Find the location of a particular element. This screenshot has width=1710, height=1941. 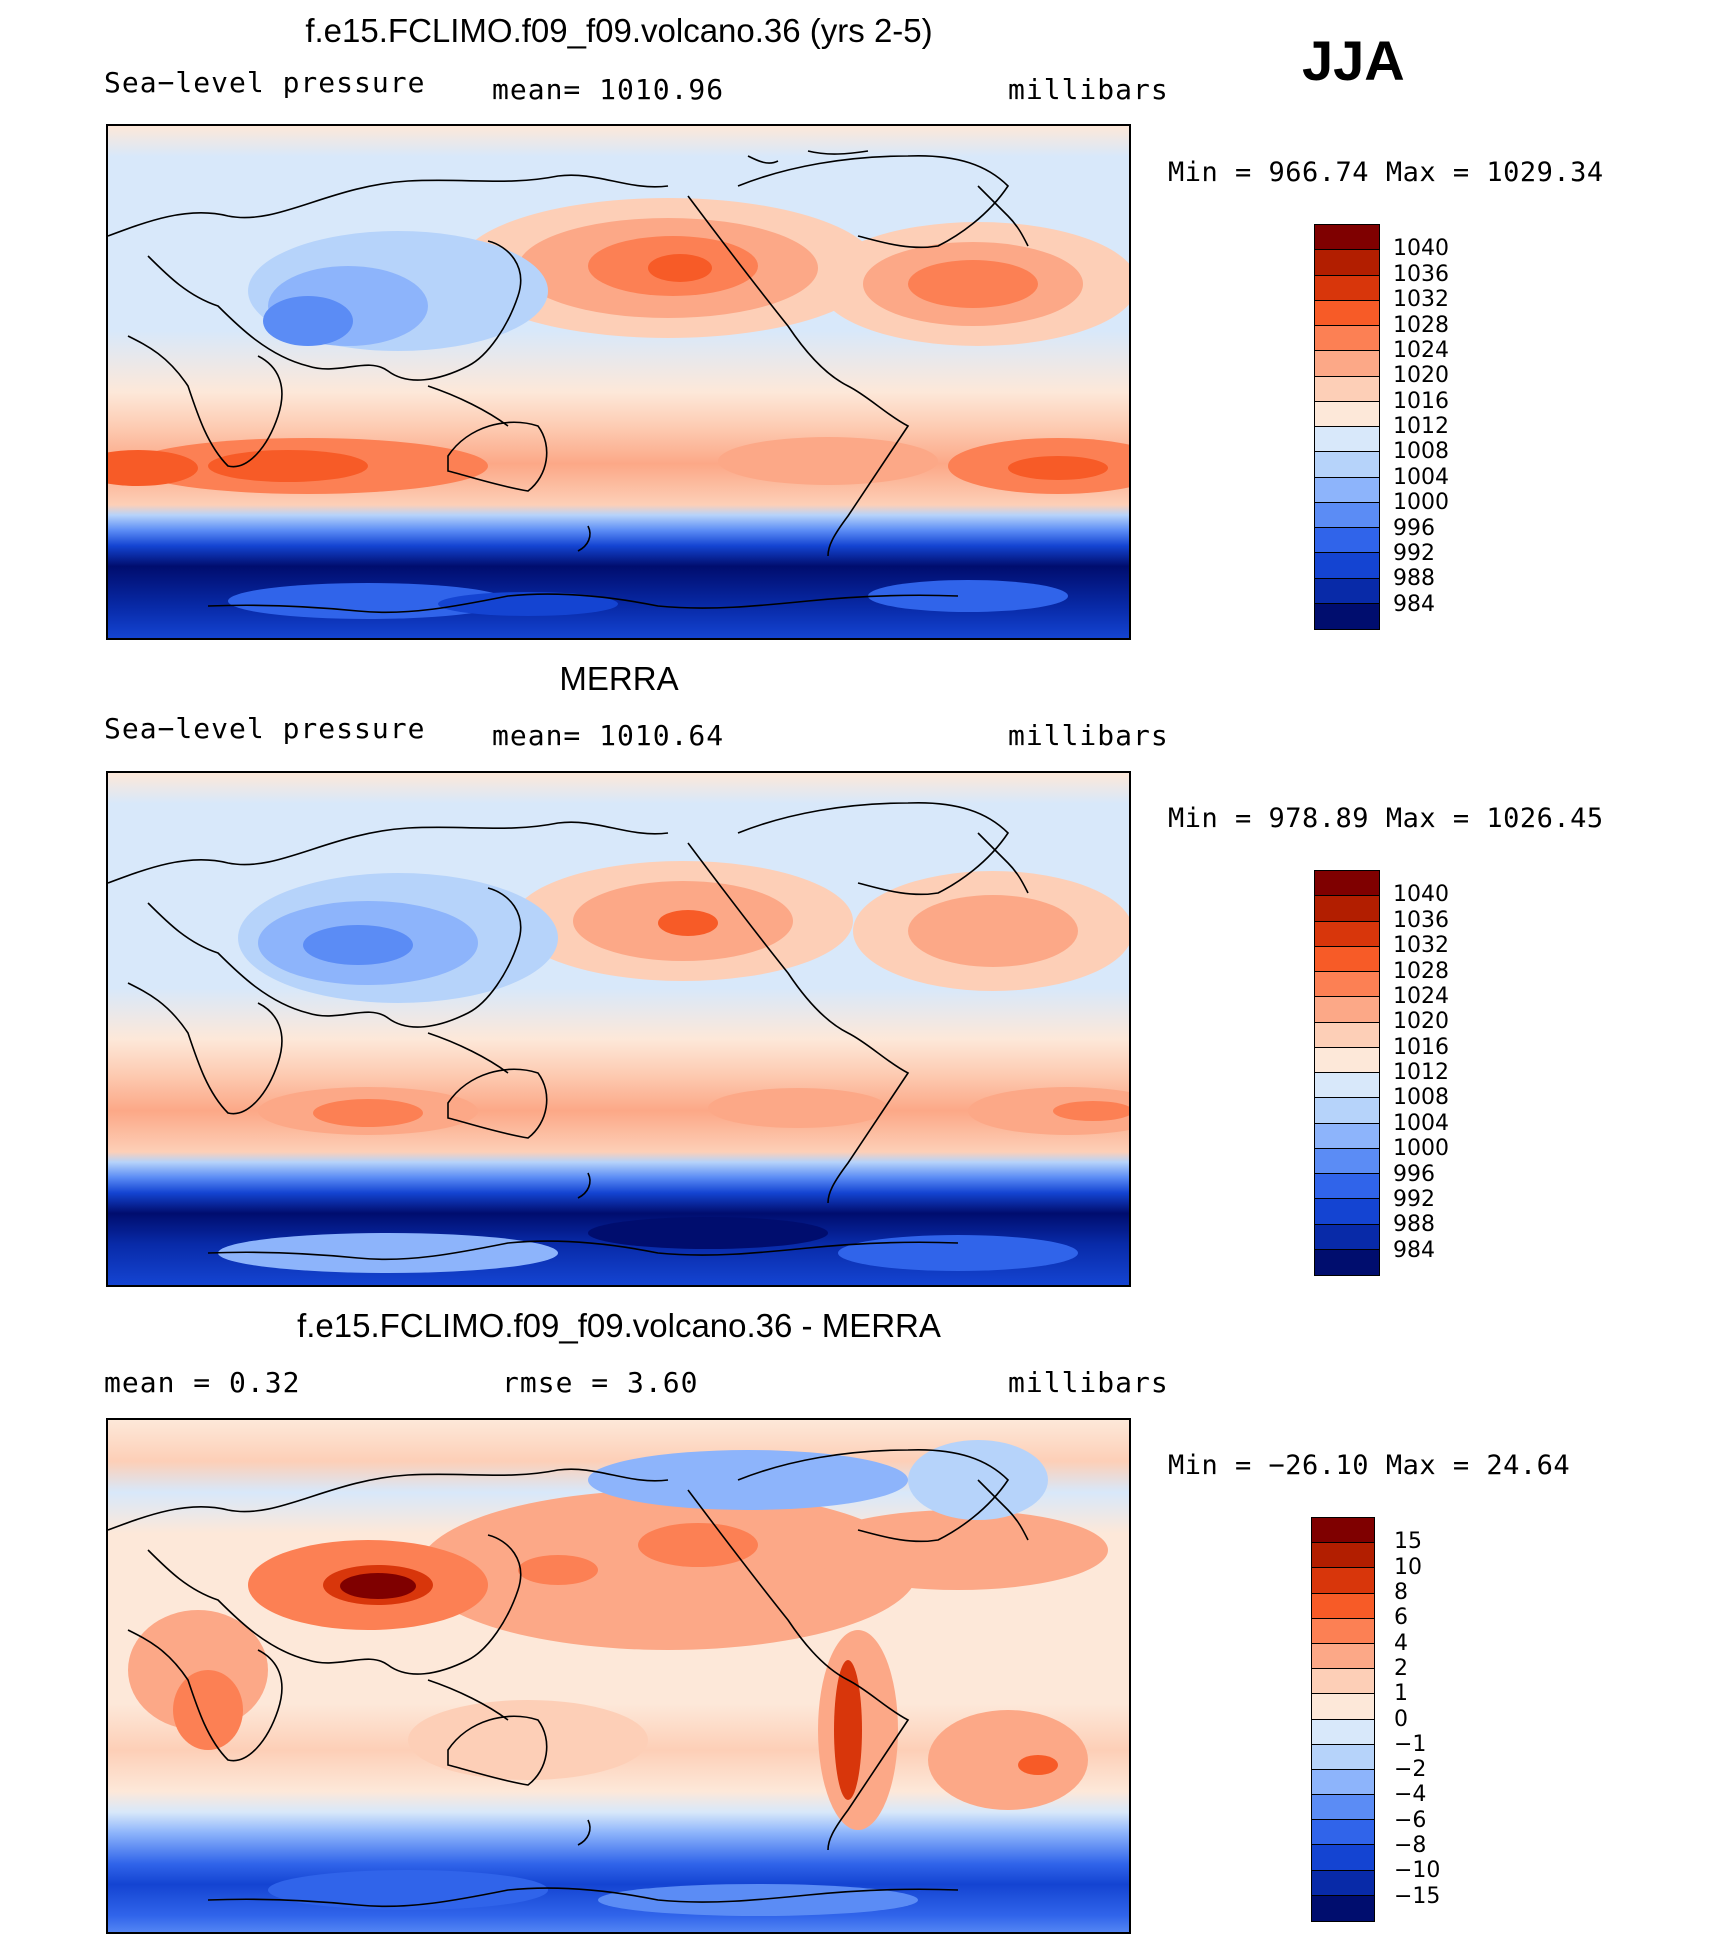

colorbar-tick-label: 0 is located at coordinates (1401, 1719).